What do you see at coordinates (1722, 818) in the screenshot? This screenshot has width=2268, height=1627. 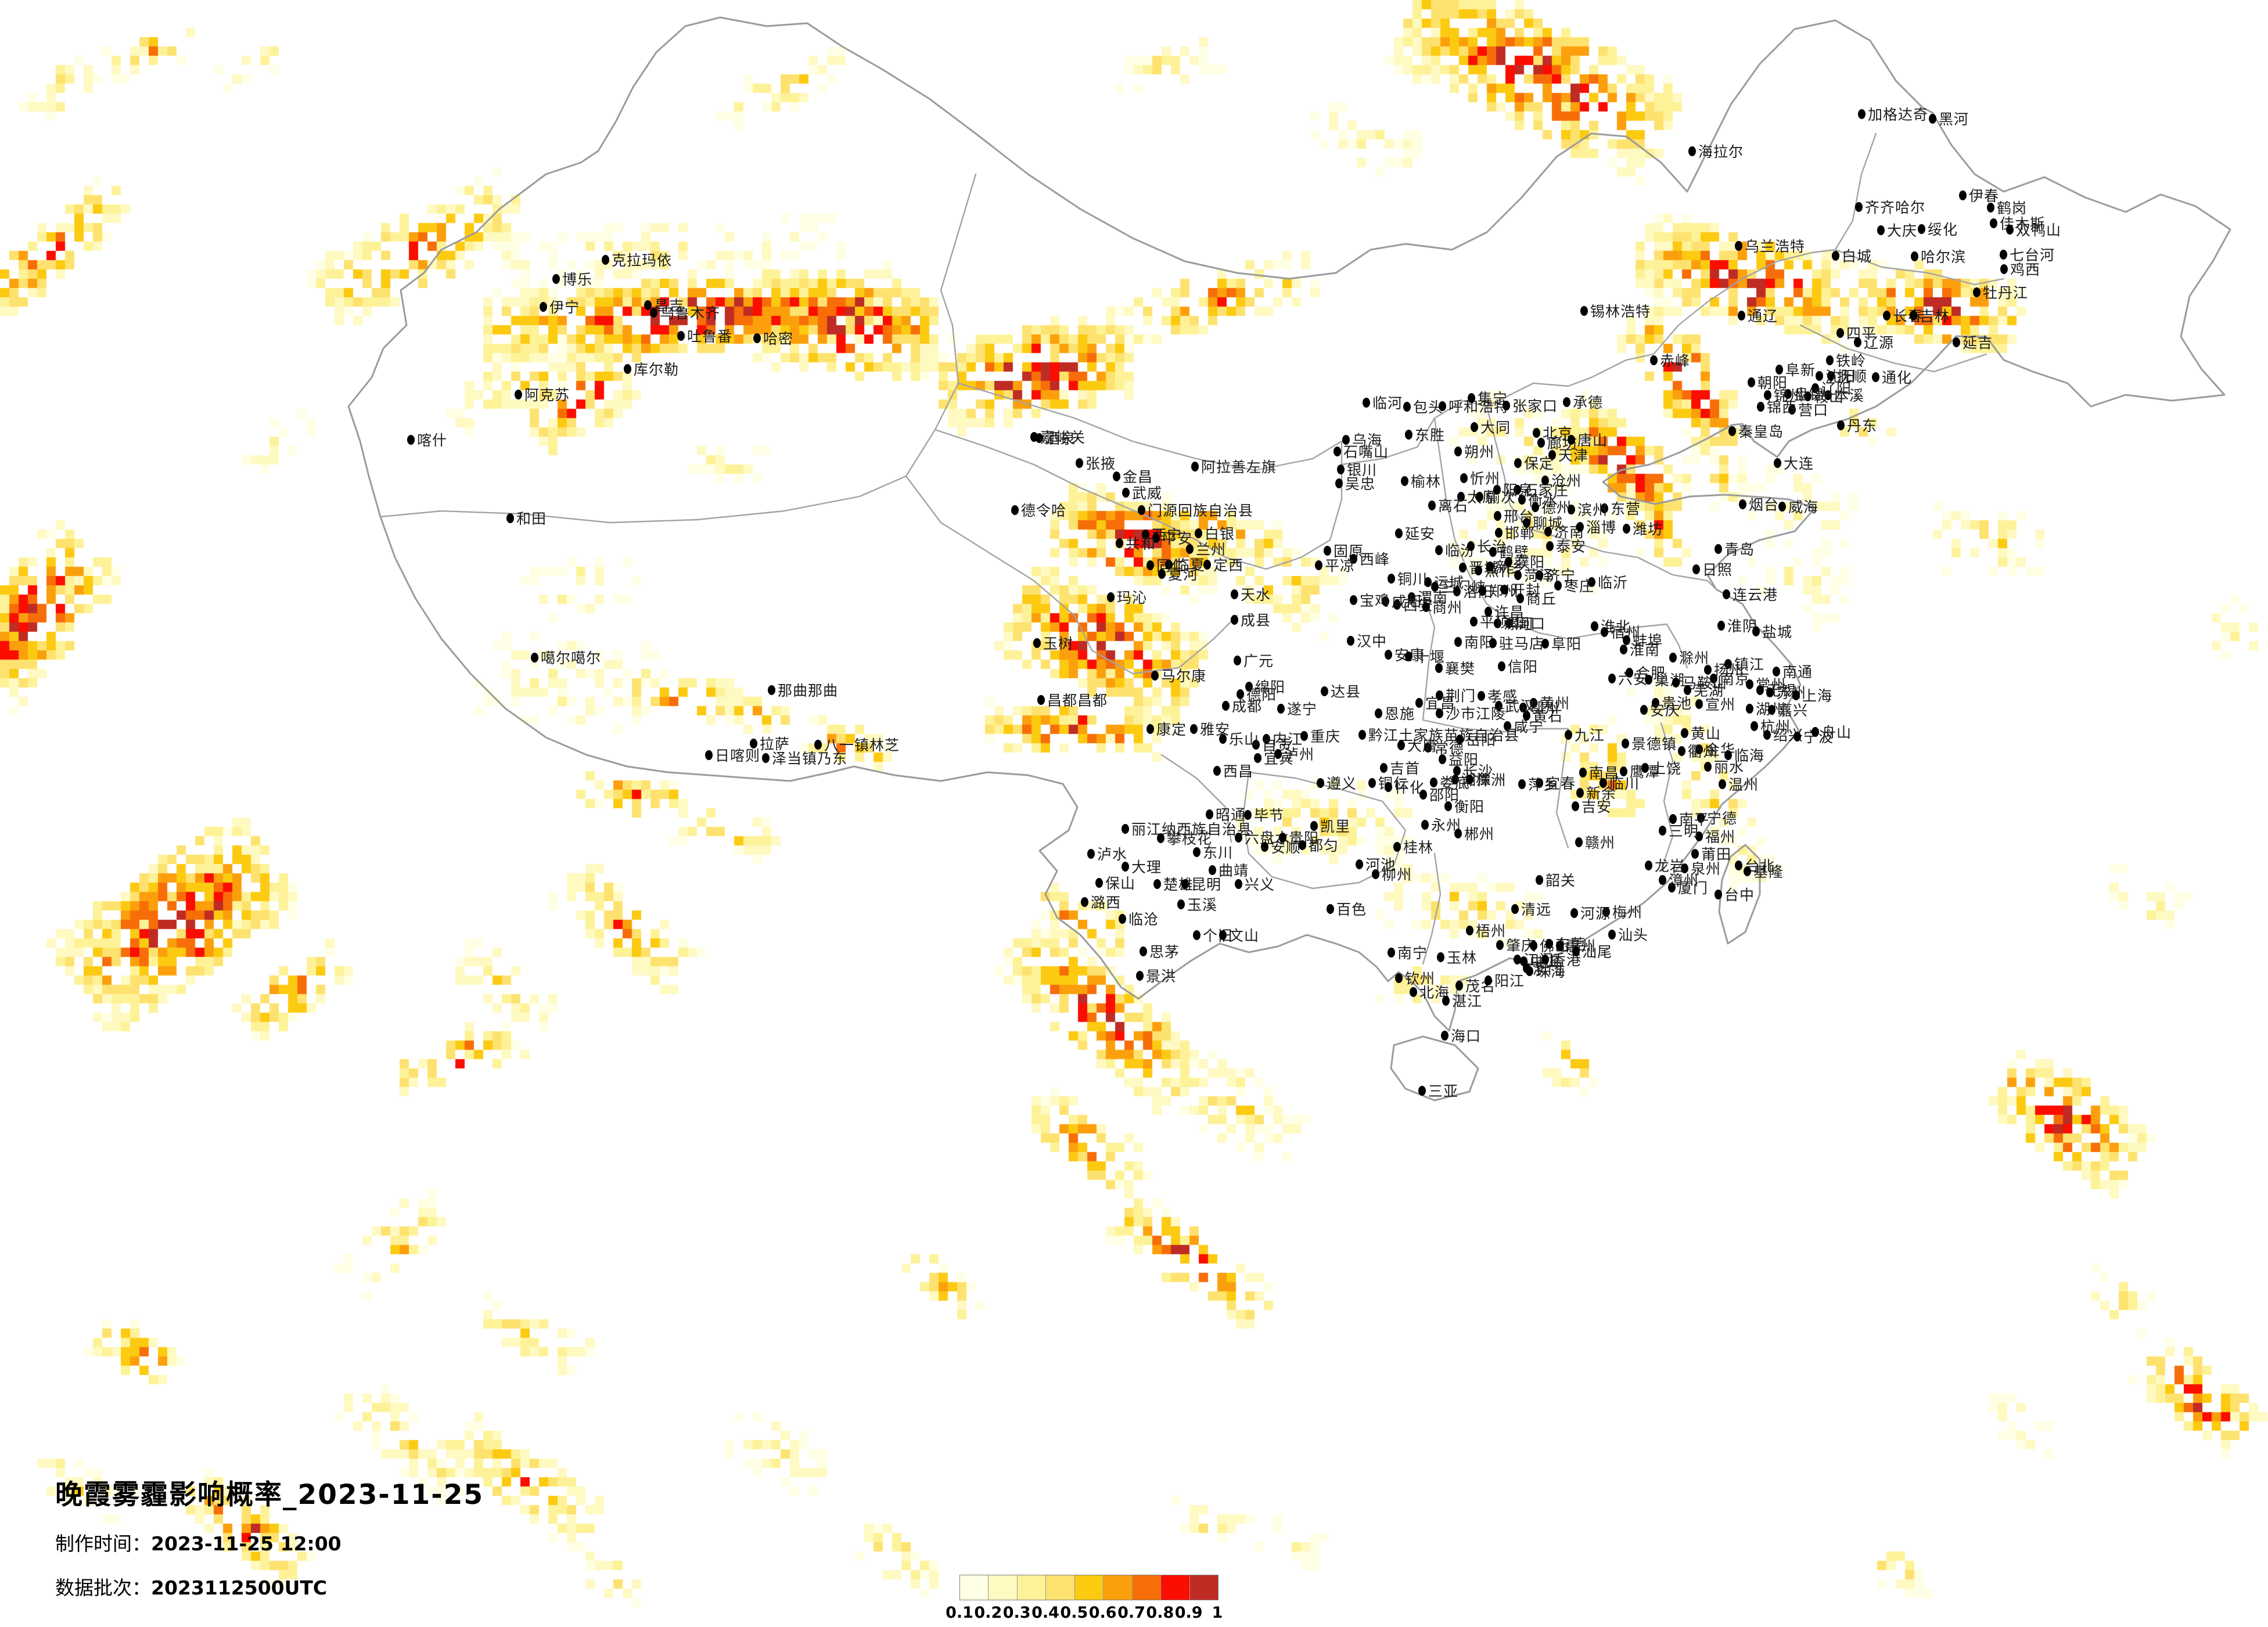 I see `city-label: 宁德` at bounding box center [1722, 818].